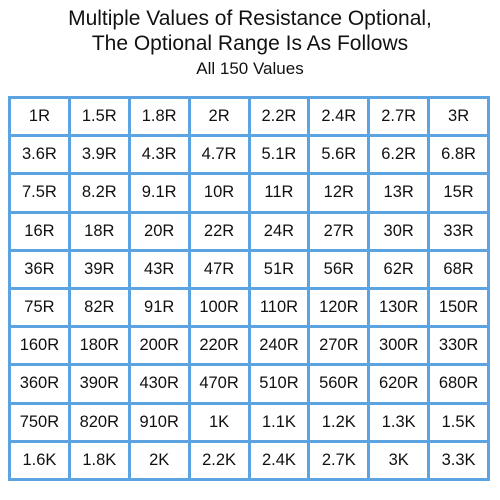 This screenshot has width=500, height=500. I want to click on value-cell: 360R, so click(39, 384).